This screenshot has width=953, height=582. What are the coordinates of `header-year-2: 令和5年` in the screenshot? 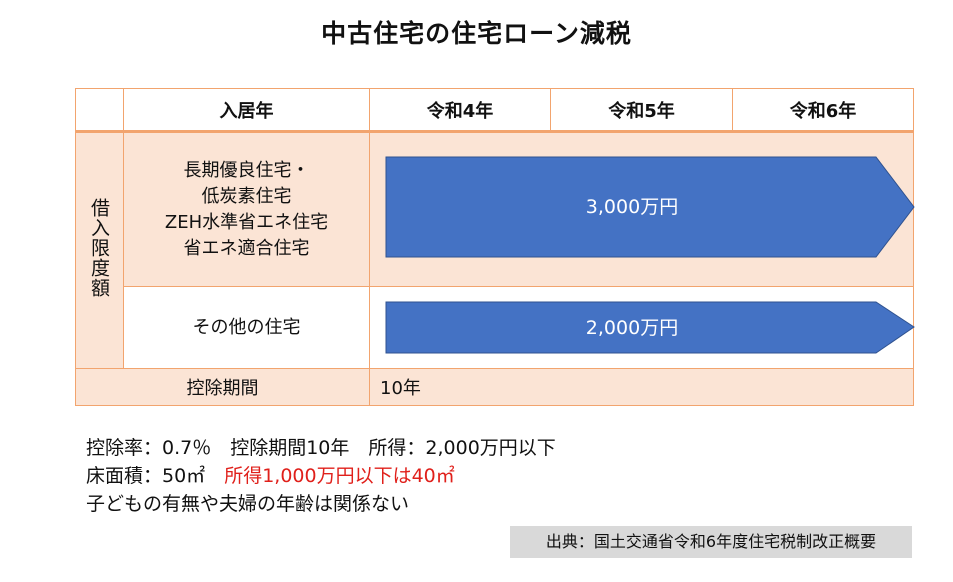 It's located at (641, 110).